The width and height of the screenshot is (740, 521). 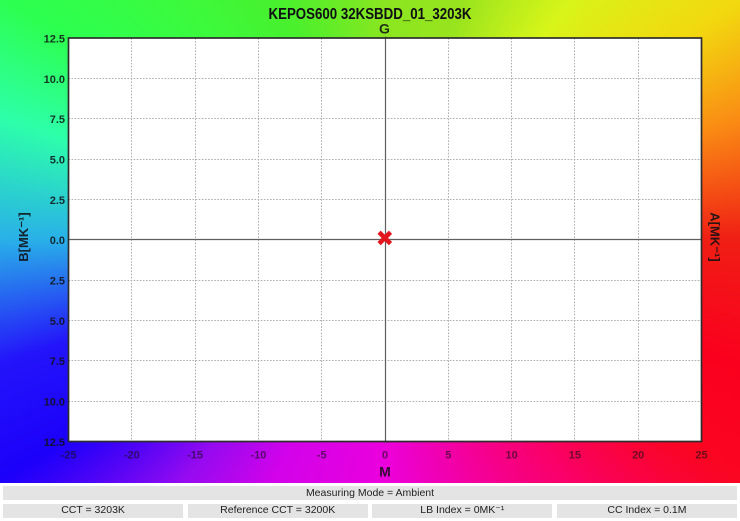 I want to click on svg-text: 15, so click(x=575, y=456).